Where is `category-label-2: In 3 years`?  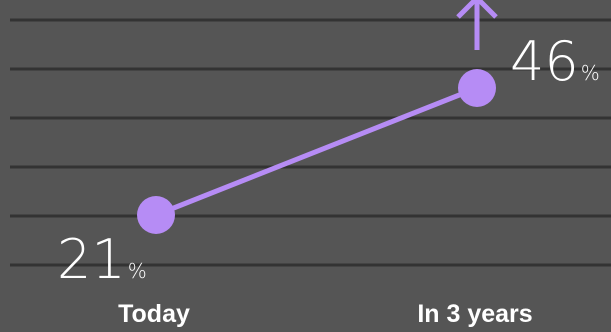 category-label-2: In 3 years is located at coordinates (474, 314).